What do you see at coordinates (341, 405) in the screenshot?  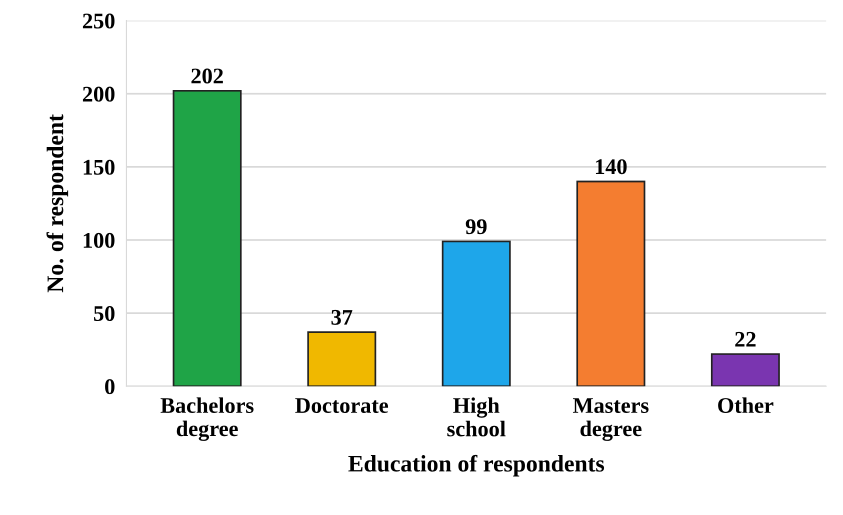 I see `x-tick-label: Doctorate` at bounding box center [341, 405].